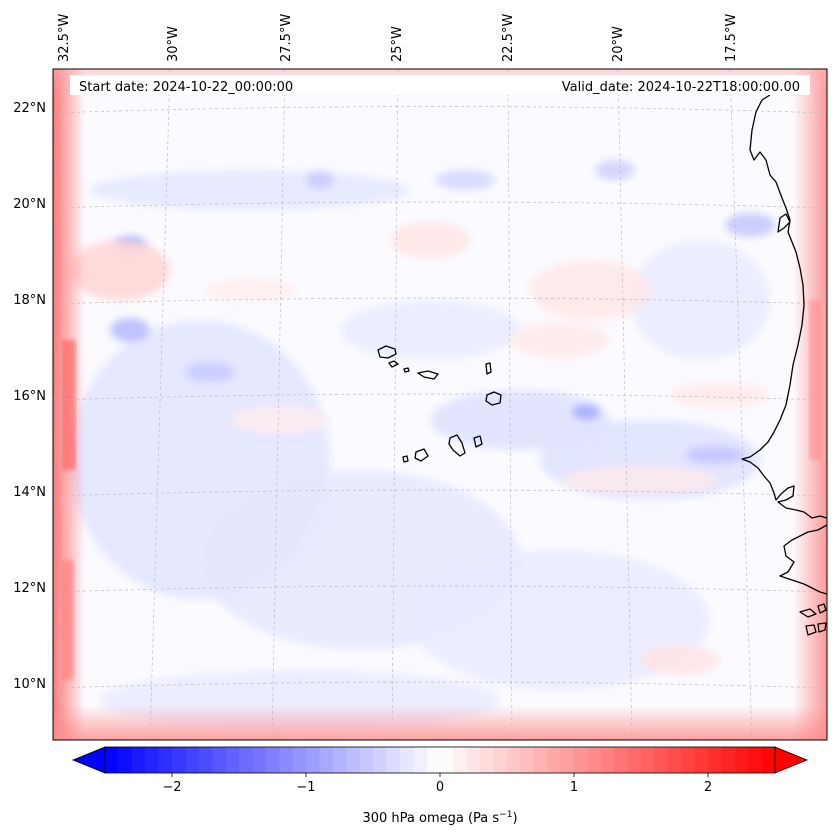 Image resolution: width=837 pixels, height=839 pixels. Describe the element at coordinates (681, 87) in the screenshot. I see `valid-date-label: Valid_date: 2024-10-22T18:00:00.00` at that location.